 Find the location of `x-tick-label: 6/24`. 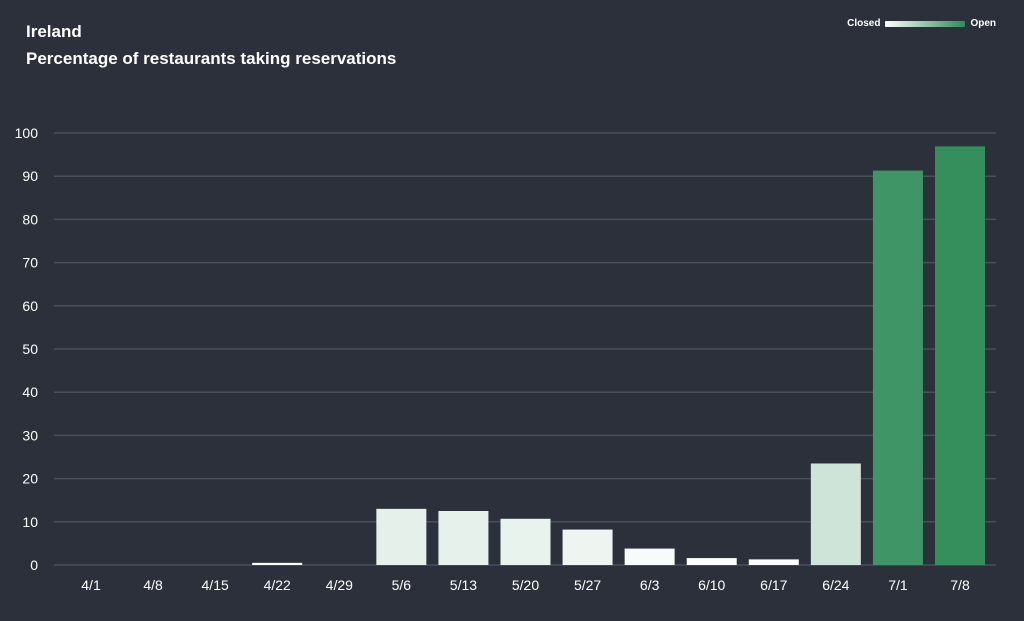

x-tick-label: 6/24 is located at coordinates (835, 585).